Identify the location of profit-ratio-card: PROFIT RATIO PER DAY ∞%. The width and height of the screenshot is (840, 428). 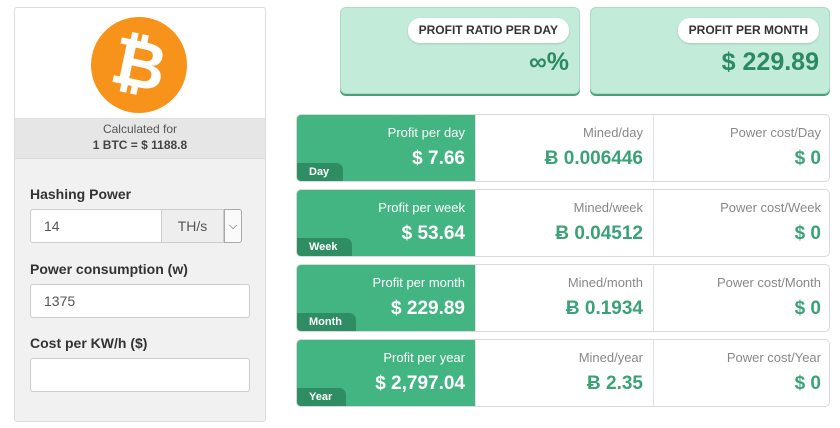
(460, 50).